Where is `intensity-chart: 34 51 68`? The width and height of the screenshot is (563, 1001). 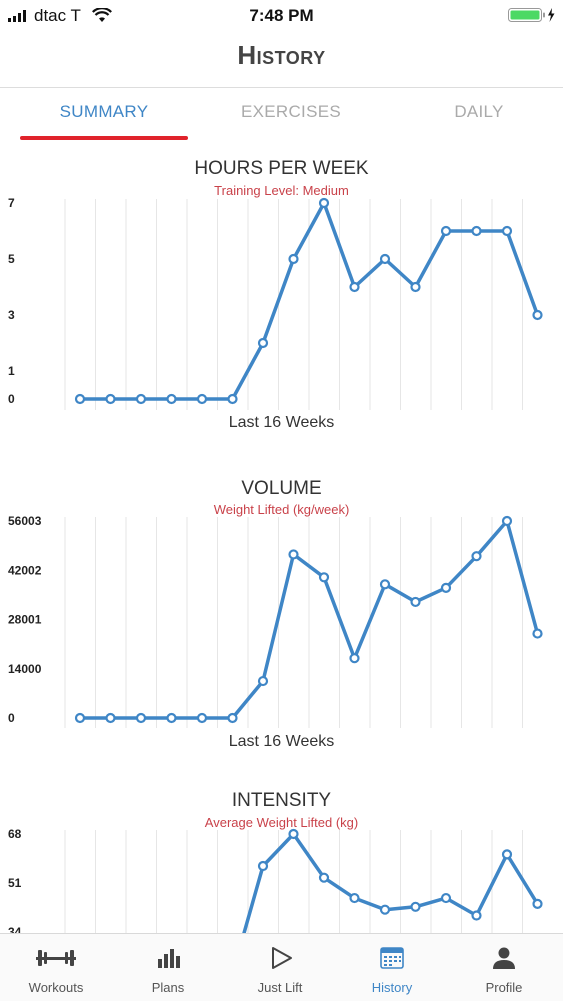 intensity-chart: 34 51 68 is located at coordinates (275, 880).